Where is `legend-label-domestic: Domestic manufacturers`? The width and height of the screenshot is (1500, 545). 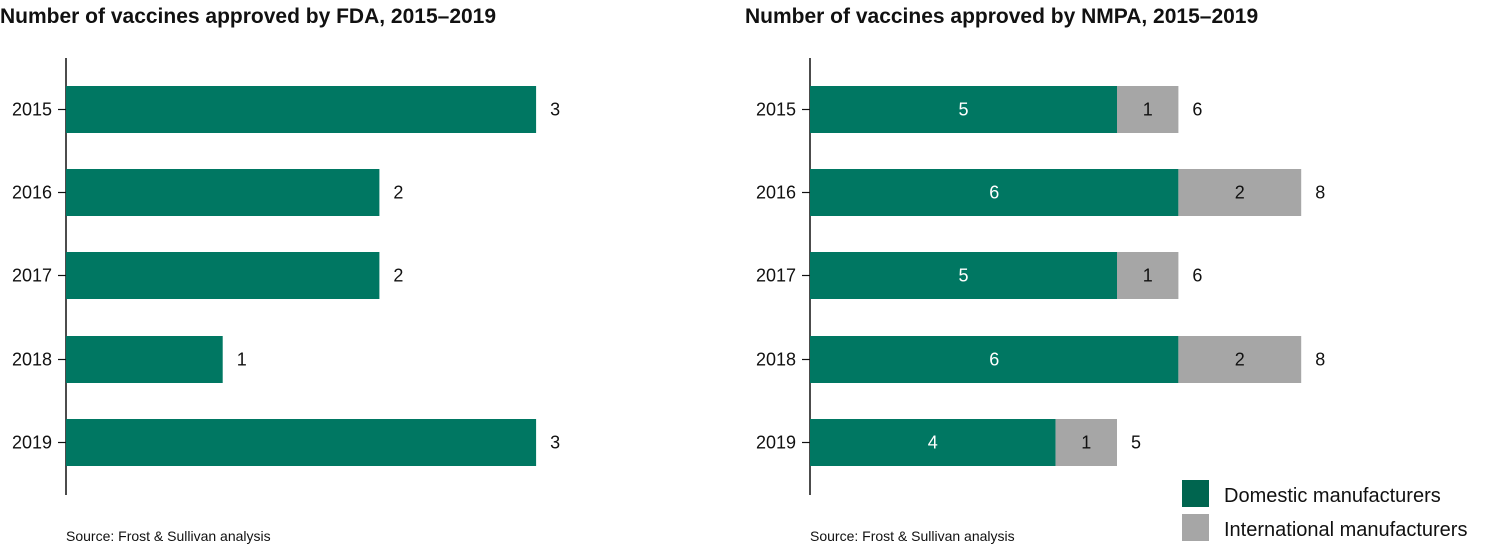 legend-label-domestic: Domestic manufacturers is located at coordinates (1332, 496).